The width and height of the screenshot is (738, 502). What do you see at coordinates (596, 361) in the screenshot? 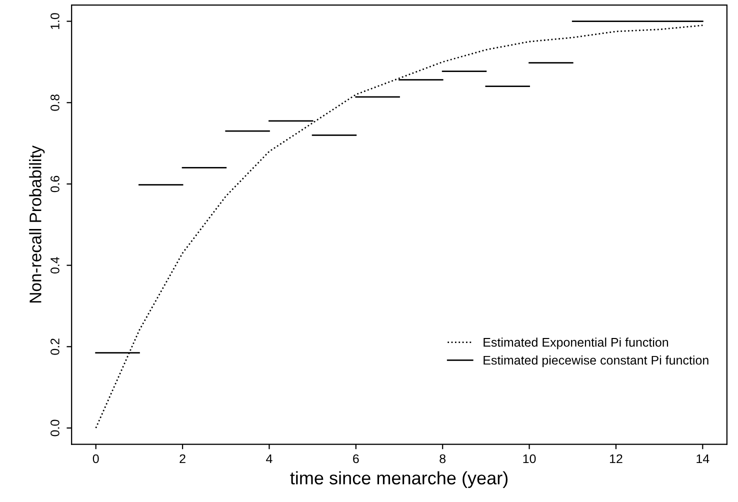
I see `legend-label: Estimated piecewise constant Pi function` at bounding box center [596, 361].